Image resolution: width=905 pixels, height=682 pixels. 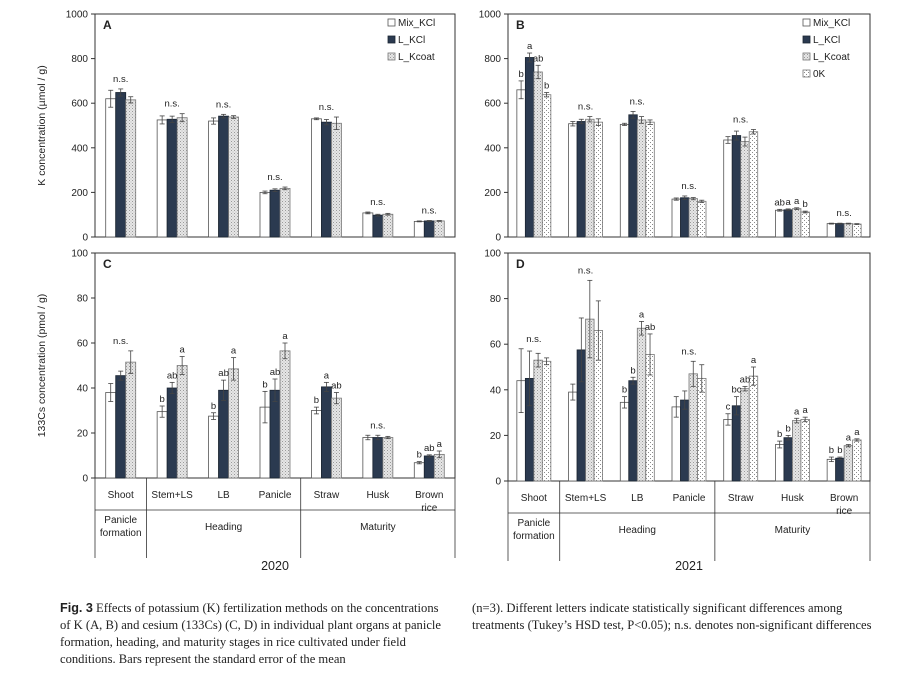 What do you see at coordinates (793, 498) in the screenshot?
I see `category-label: Husk` at bounding box center [793, 498].